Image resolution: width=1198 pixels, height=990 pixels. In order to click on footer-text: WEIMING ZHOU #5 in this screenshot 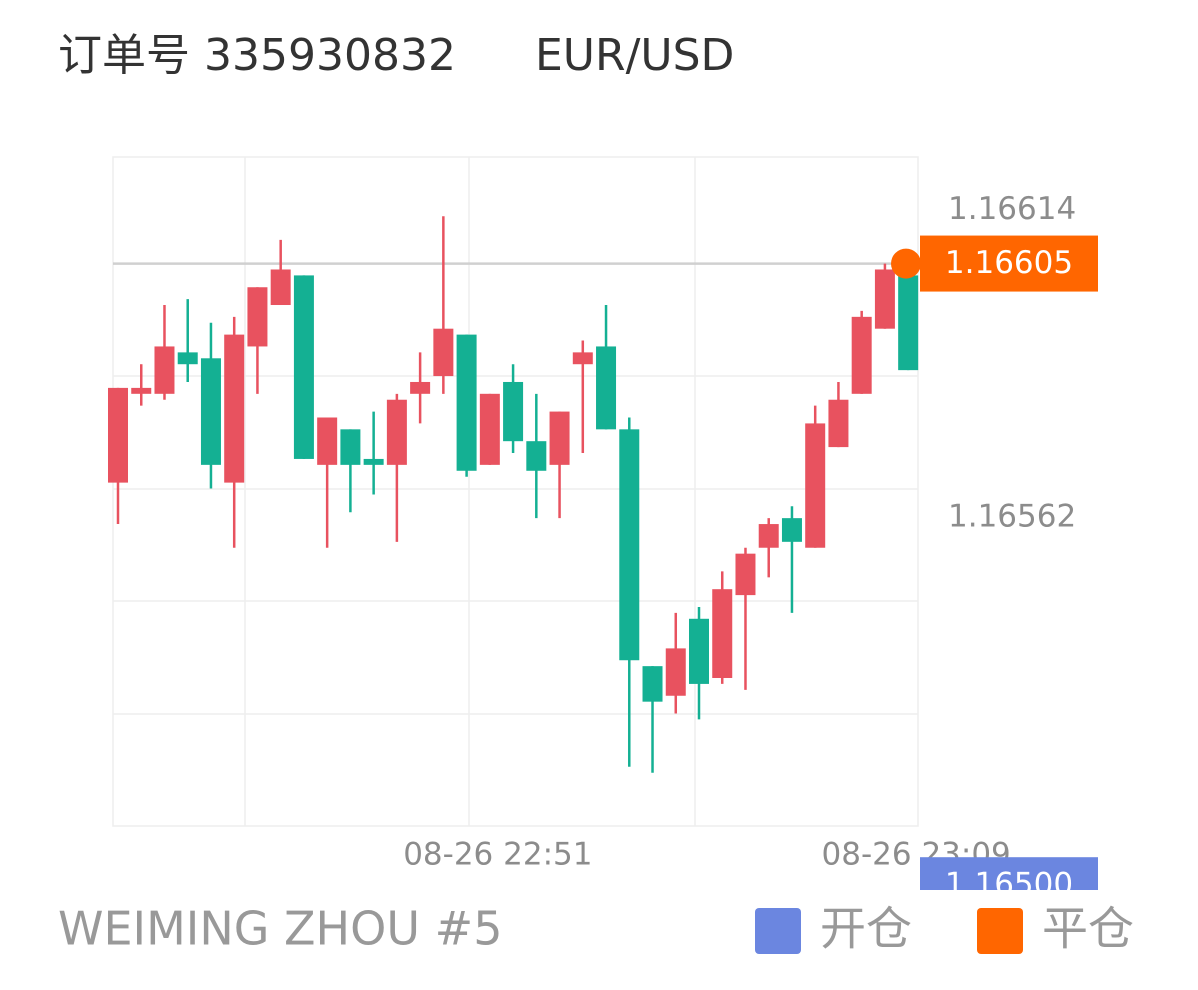, I will do `click(280, 929)`.